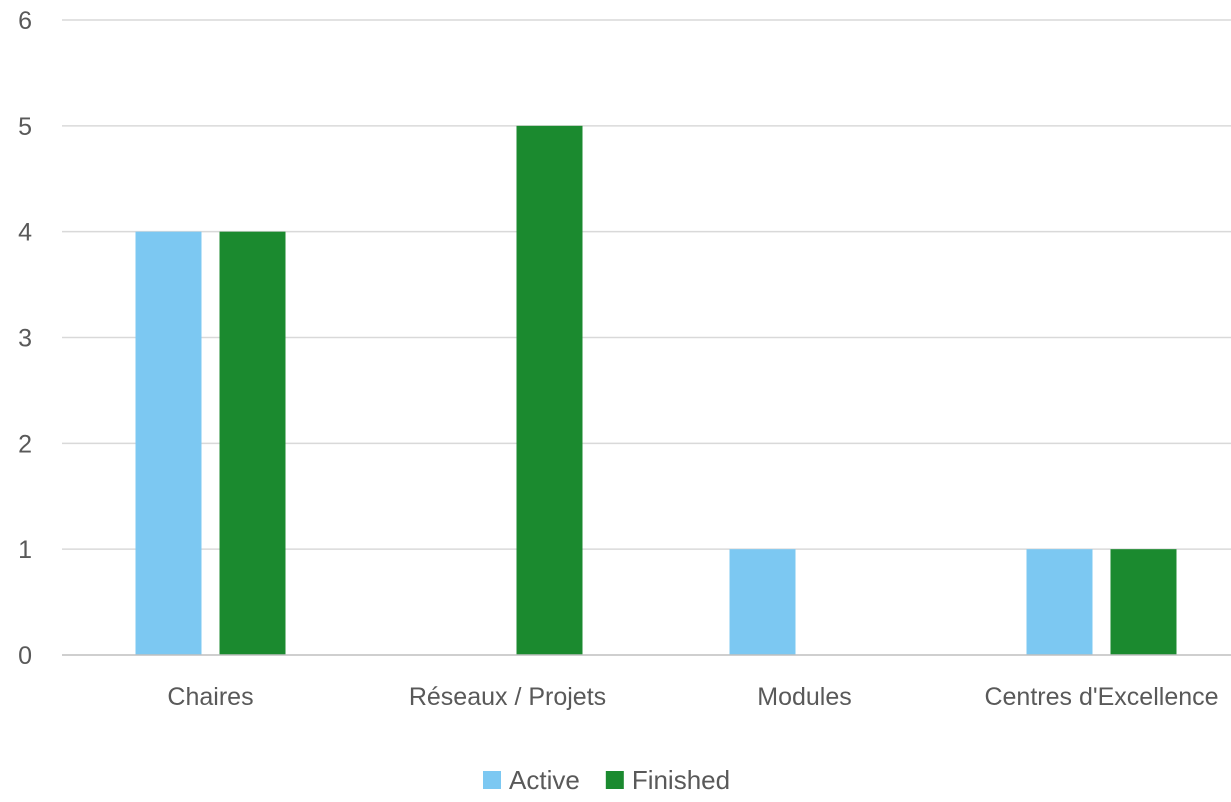 This screenshot has width=1231, height=802. What do you see at coordinates (25, 21) in the screenshot?
I see `y-tick-label: 6` at bounding box center [25, 21].